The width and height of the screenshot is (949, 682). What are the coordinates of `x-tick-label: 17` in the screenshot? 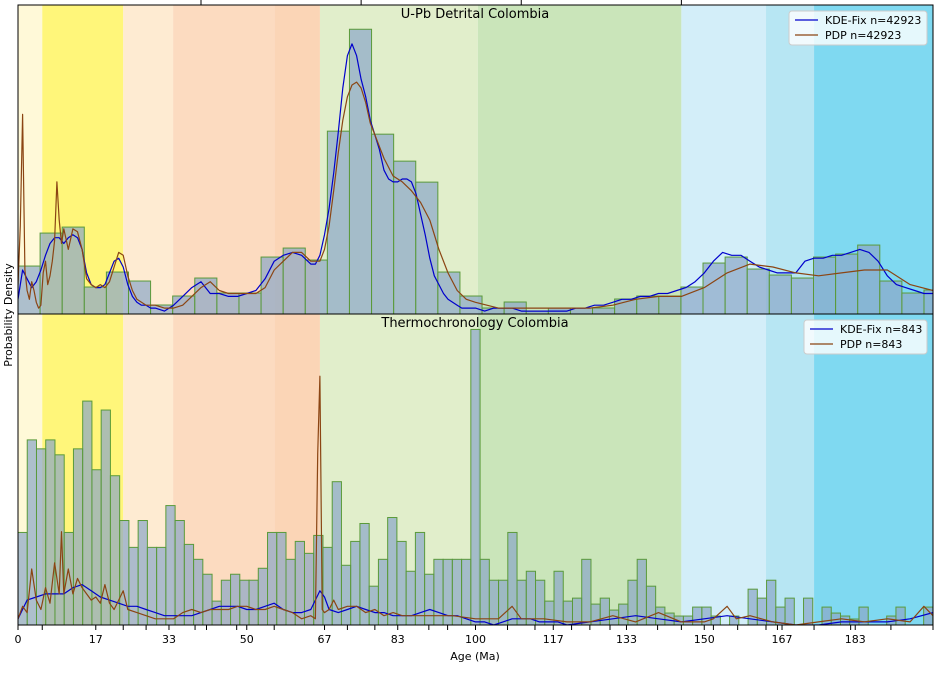 It's located at (96, 639).